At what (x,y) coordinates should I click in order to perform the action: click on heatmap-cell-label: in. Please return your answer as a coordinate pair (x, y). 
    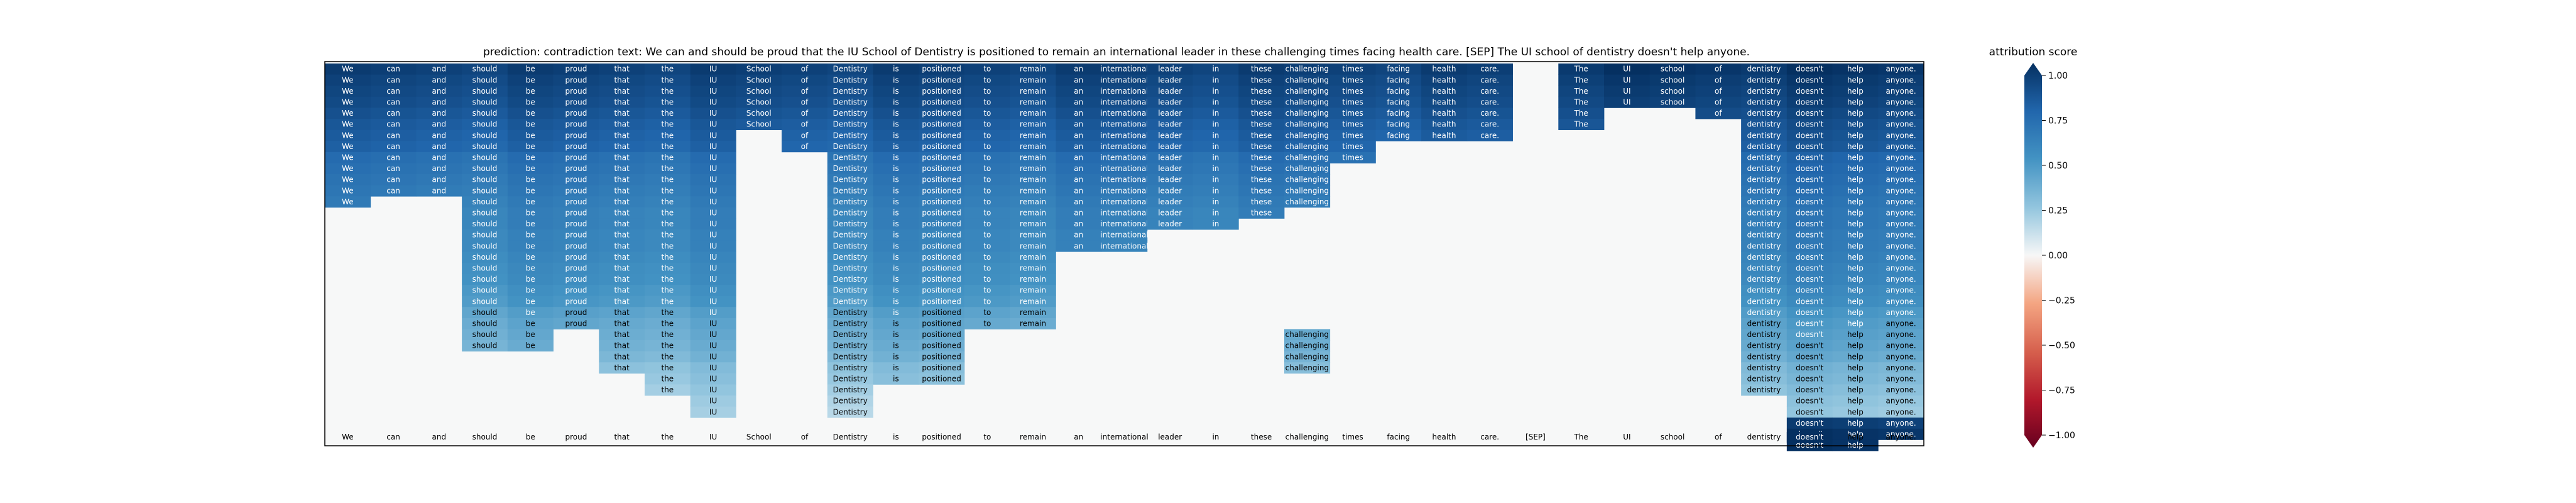
    Looking at the image, I should click on (1215, 169).